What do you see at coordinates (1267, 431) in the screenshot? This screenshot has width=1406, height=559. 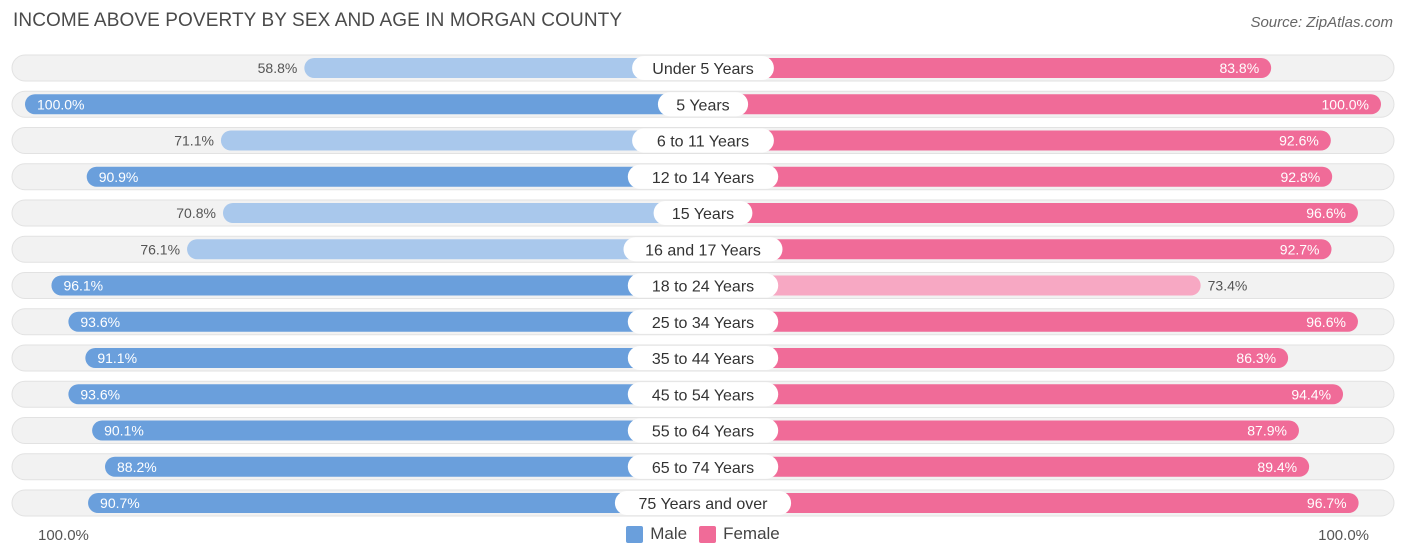 I see `data-label-female: 87.9%` at bounding box center [1267, 431].